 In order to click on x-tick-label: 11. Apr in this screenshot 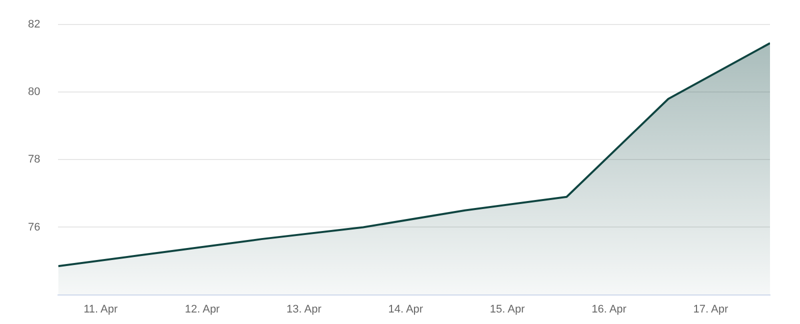, I will do `click(101, 309)`.